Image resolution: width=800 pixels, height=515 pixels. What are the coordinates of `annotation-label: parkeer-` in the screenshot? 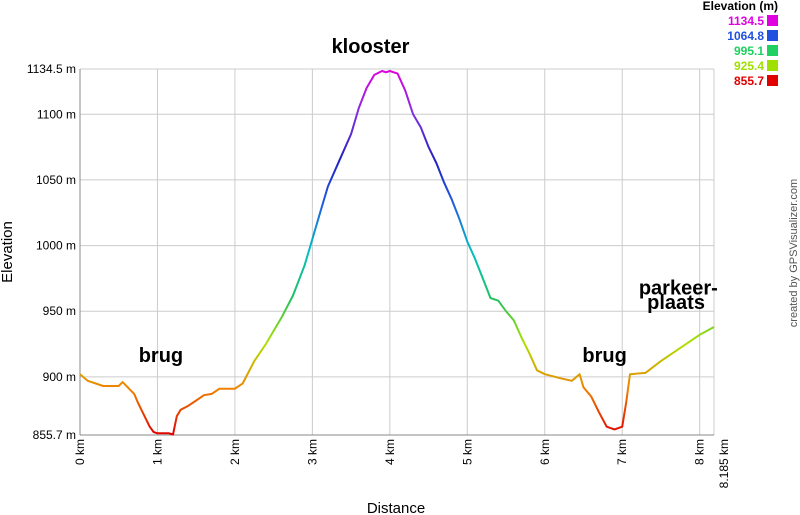 It's located at (678, 289).